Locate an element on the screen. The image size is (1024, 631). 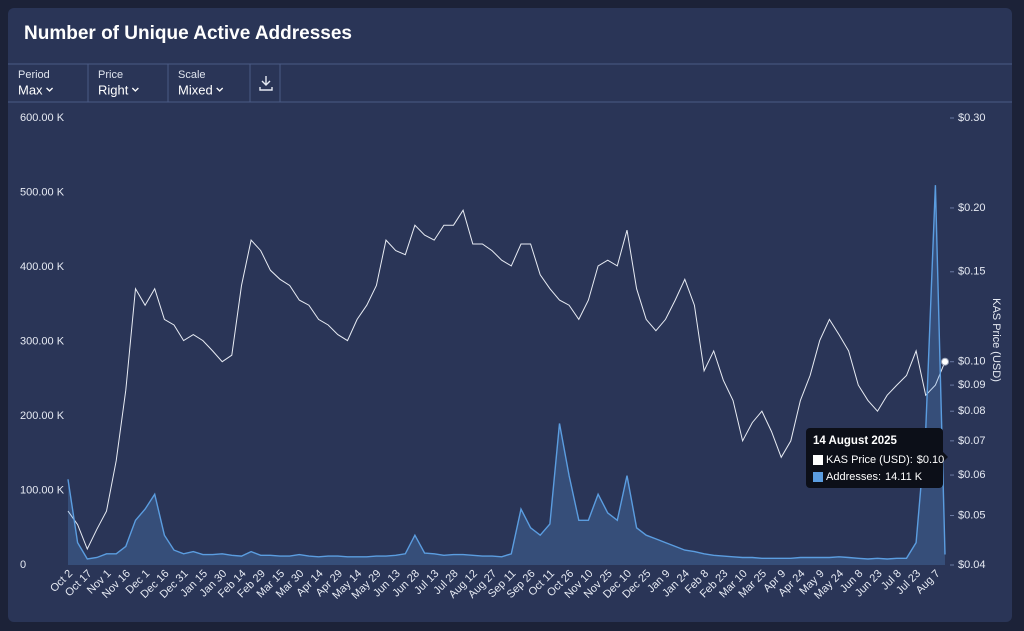
tooltip-box is located at coordinates (874, 458).